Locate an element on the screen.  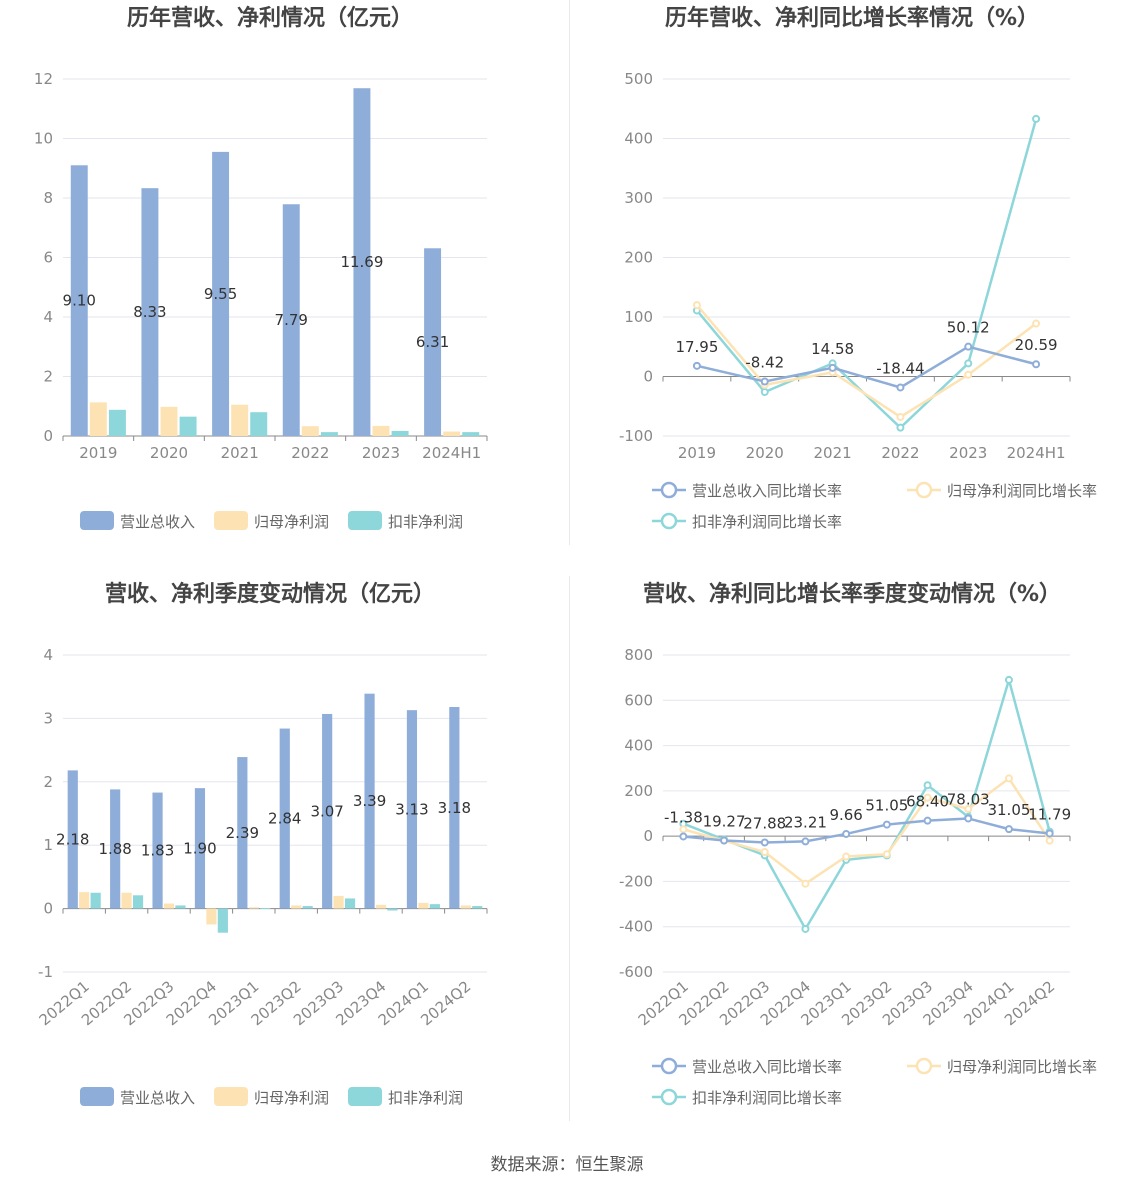
y-tick-label: 200 is located at coordinates (638, 258).